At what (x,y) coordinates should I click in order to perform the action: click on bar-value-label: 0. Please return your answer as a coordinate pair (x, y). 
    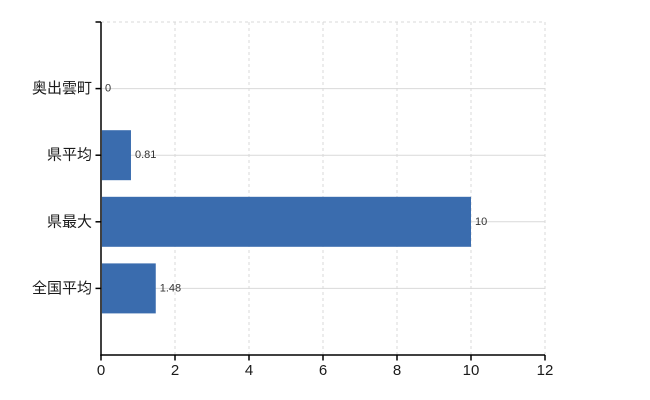
    Looking at the image, I should click on (108, 89).